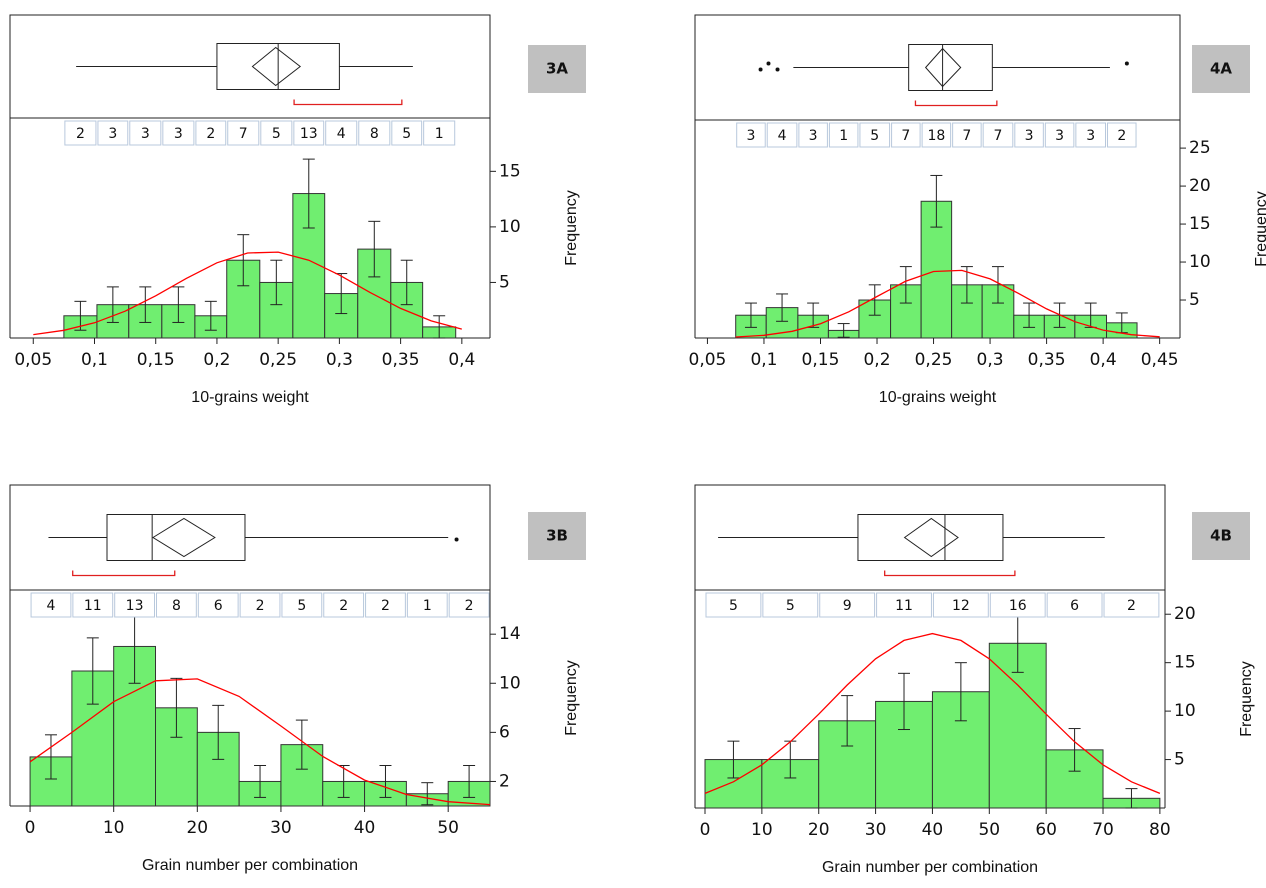 Image resolution: width=1266 pixels, height=888 pixels. Describe the element at coordinates (763, 360) in the screenshot. I see `x-tick-label: 0,1` at that location.